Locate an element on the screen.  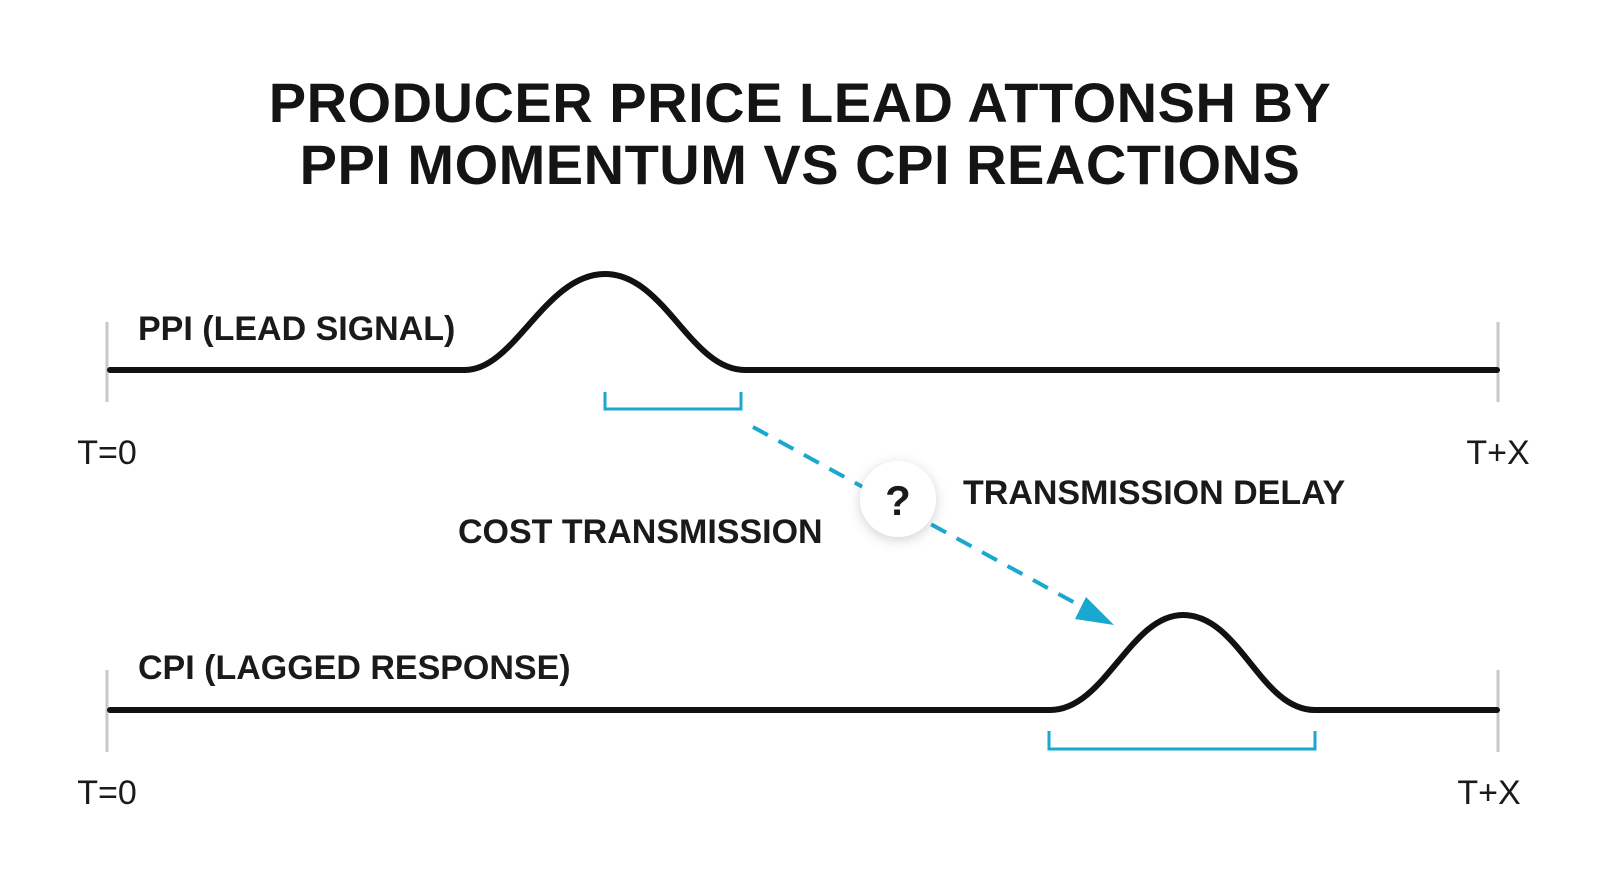
cpi-lag-bracket is located at coordinates (1182, 741).